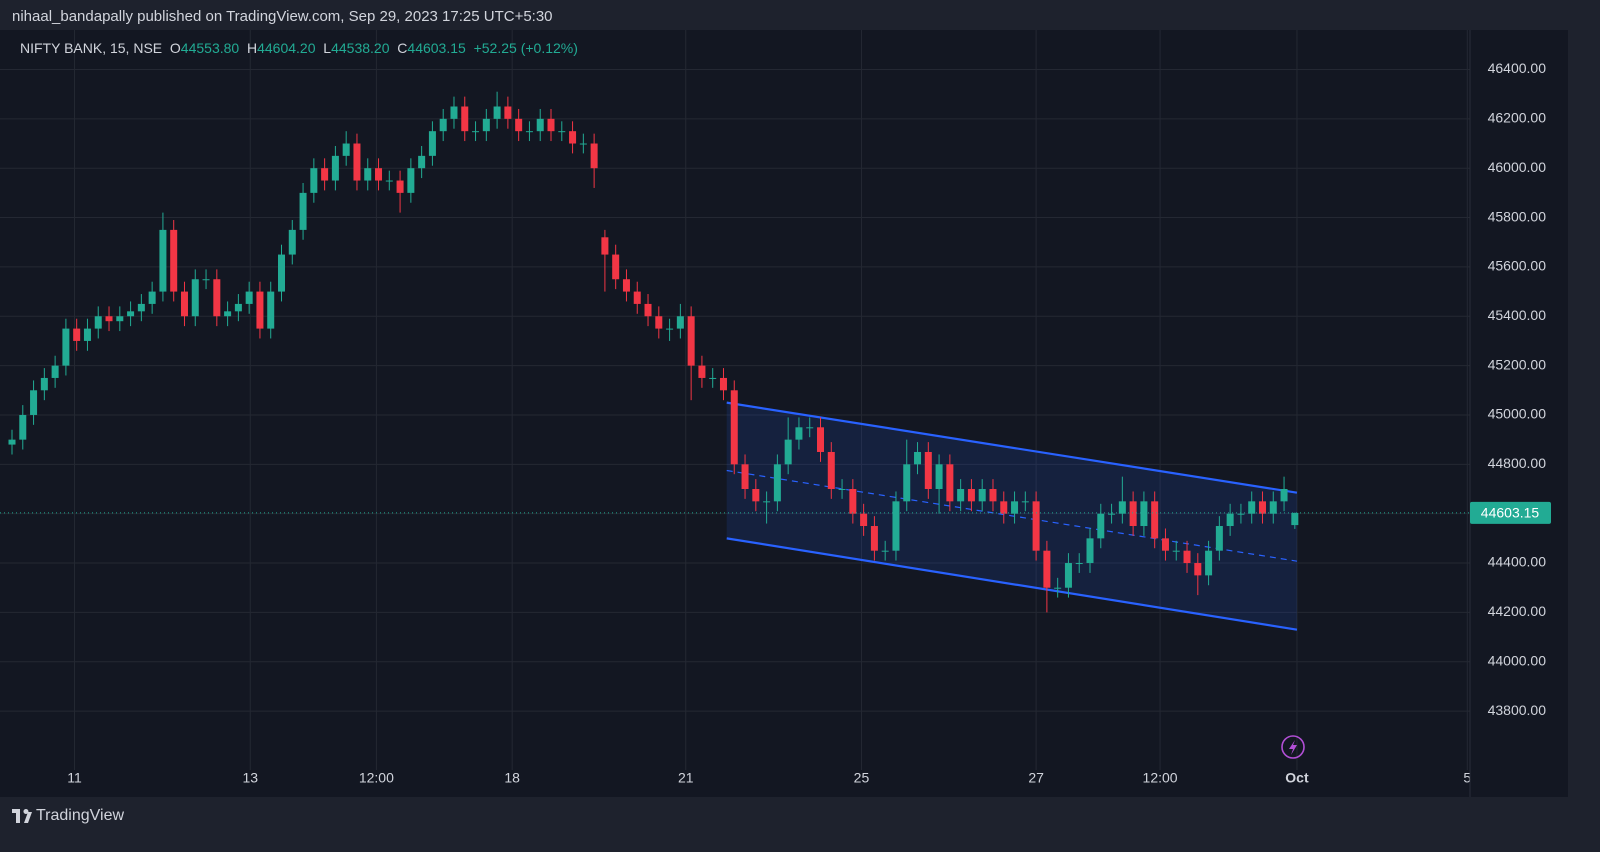 The width and height of the screenshot is (1600, 852). What do you see at coordinates (327, 48) in the screenshot?
I see `low-label: L` at bounding box center [327, 48].